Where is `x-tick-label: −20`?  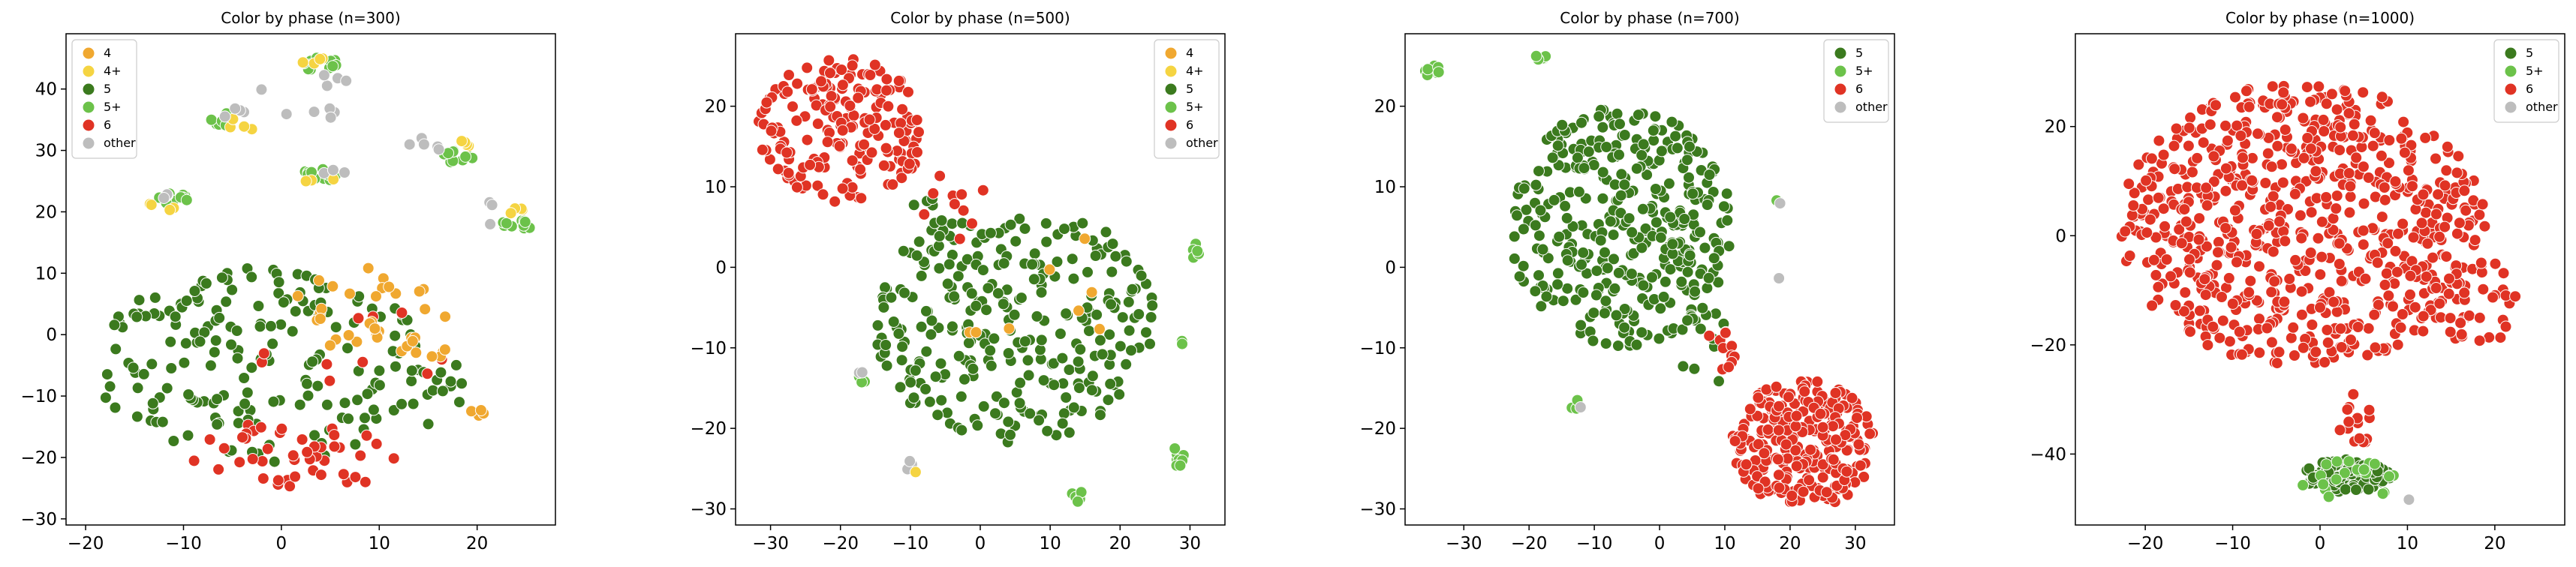 x-tick-label: −20 is located at coordinates (1529, 544).